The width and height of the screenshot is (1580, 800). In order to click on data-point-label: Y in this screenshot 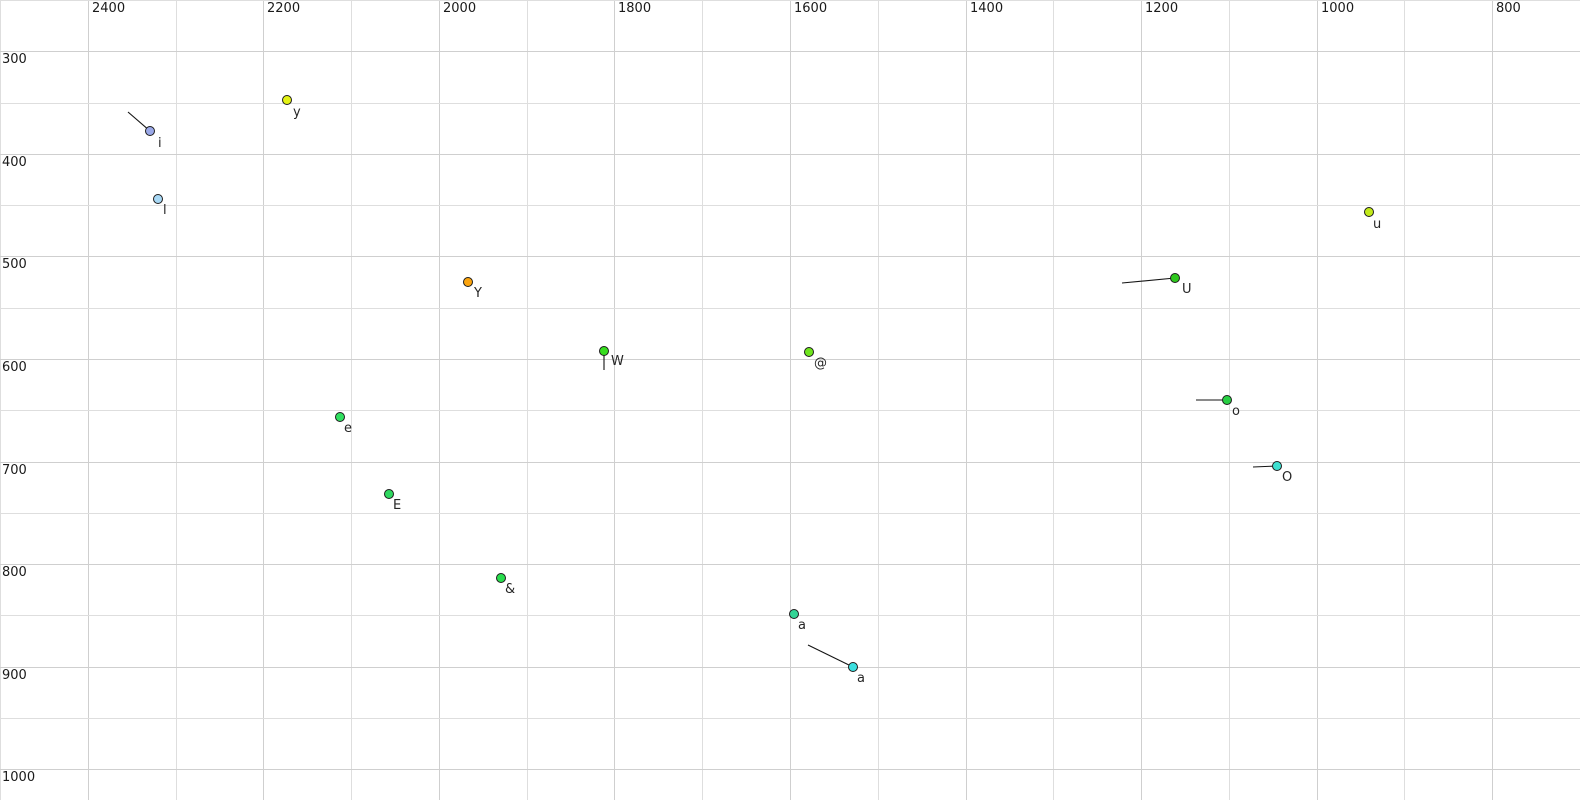, I will do `click(478, 293)`.